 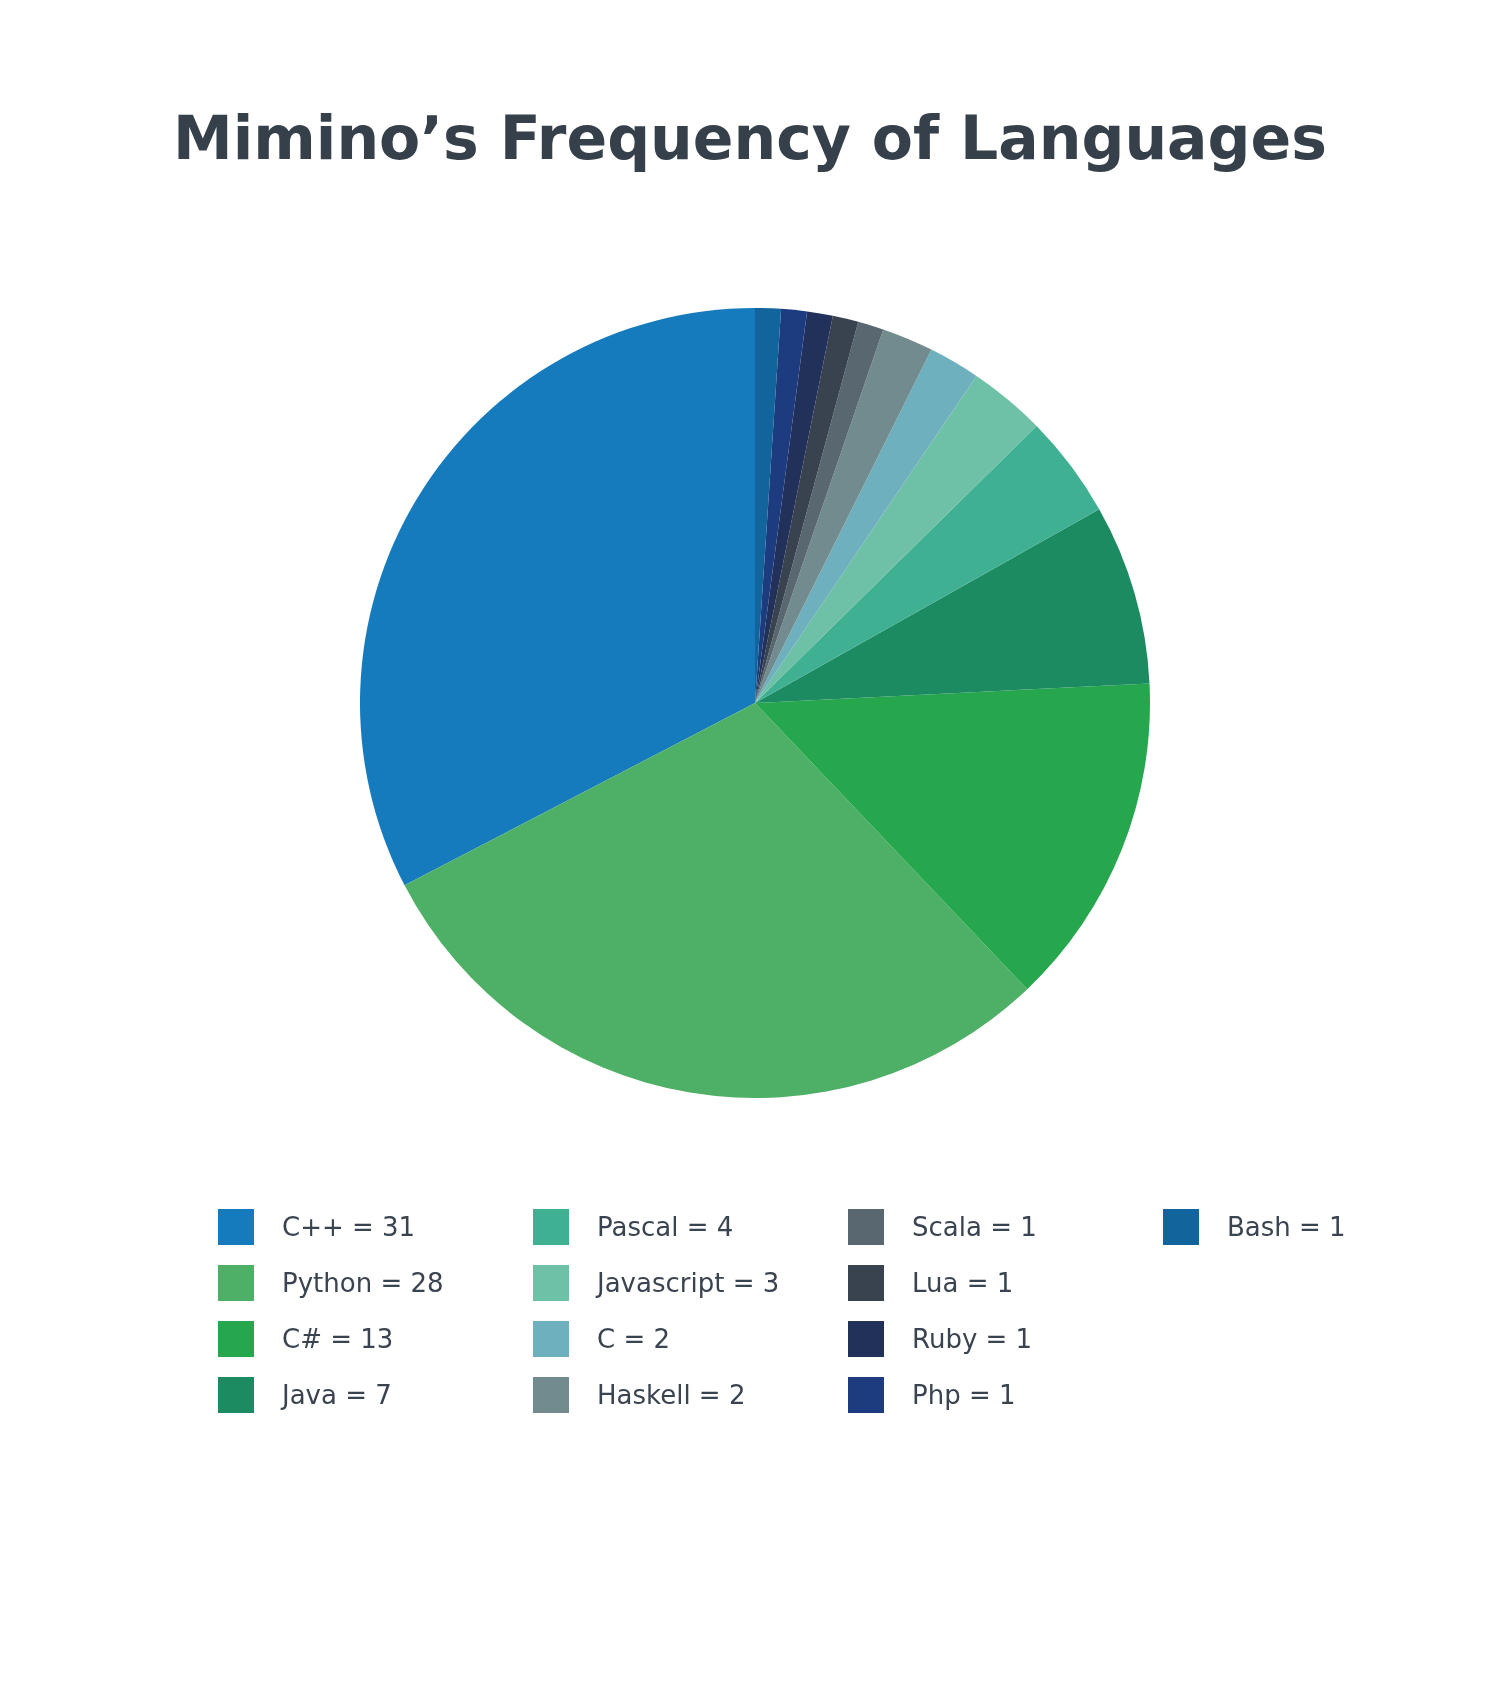 What do you see at coordinates (349, 1227) in the screenshot?
I see `legend-label: C++ = 31` at bounding box center [349, 1227].